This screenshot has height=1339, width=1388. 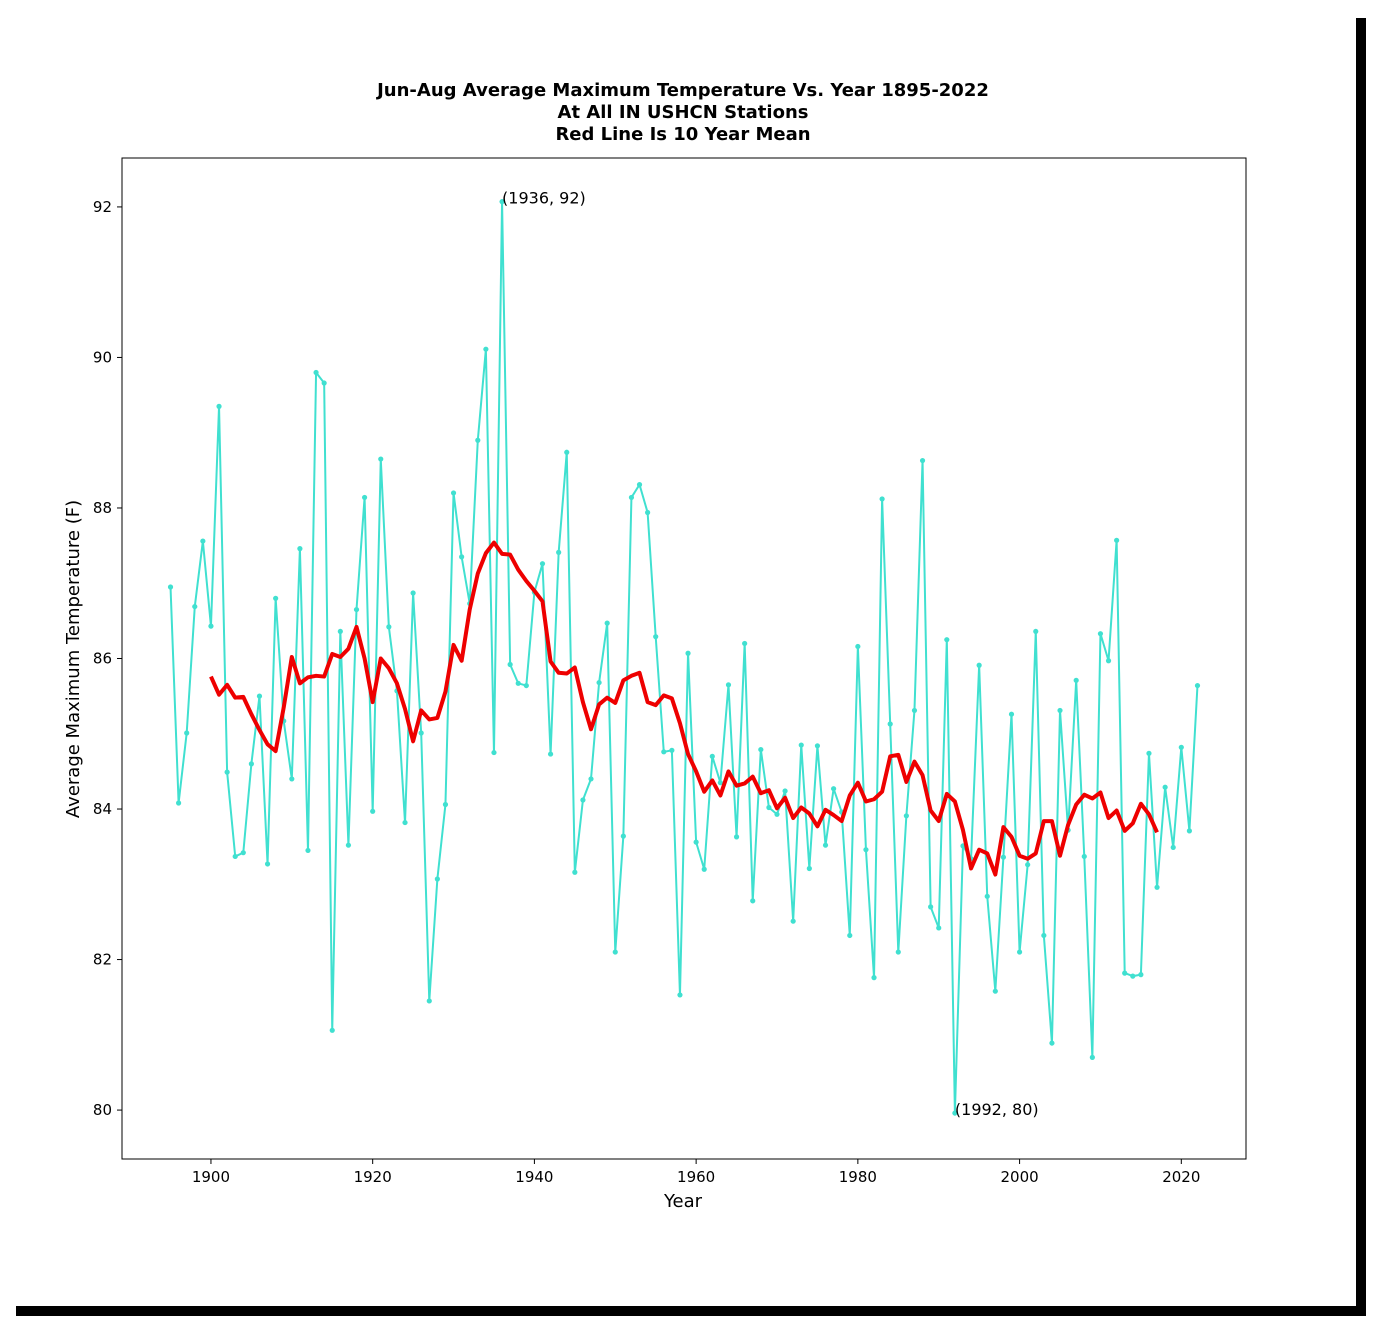 I want to click on x-tick-label: 1900, so click(x=211, y=1177).